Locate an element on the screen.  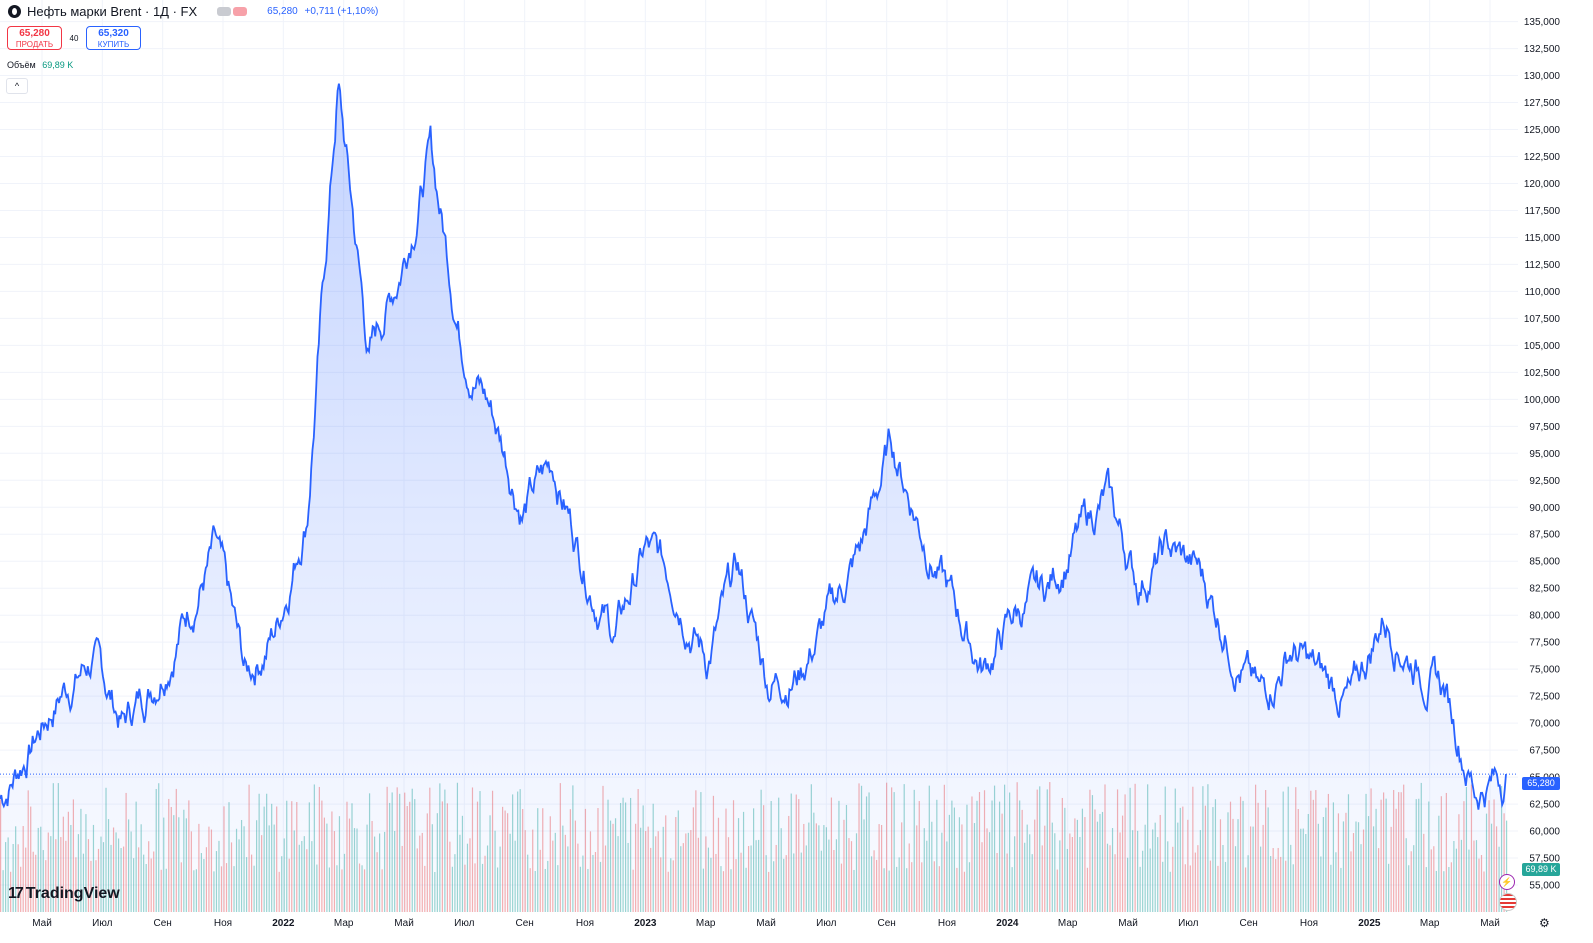
tradingview-logo: 17 TradingView is located at coordinates (64, 894).